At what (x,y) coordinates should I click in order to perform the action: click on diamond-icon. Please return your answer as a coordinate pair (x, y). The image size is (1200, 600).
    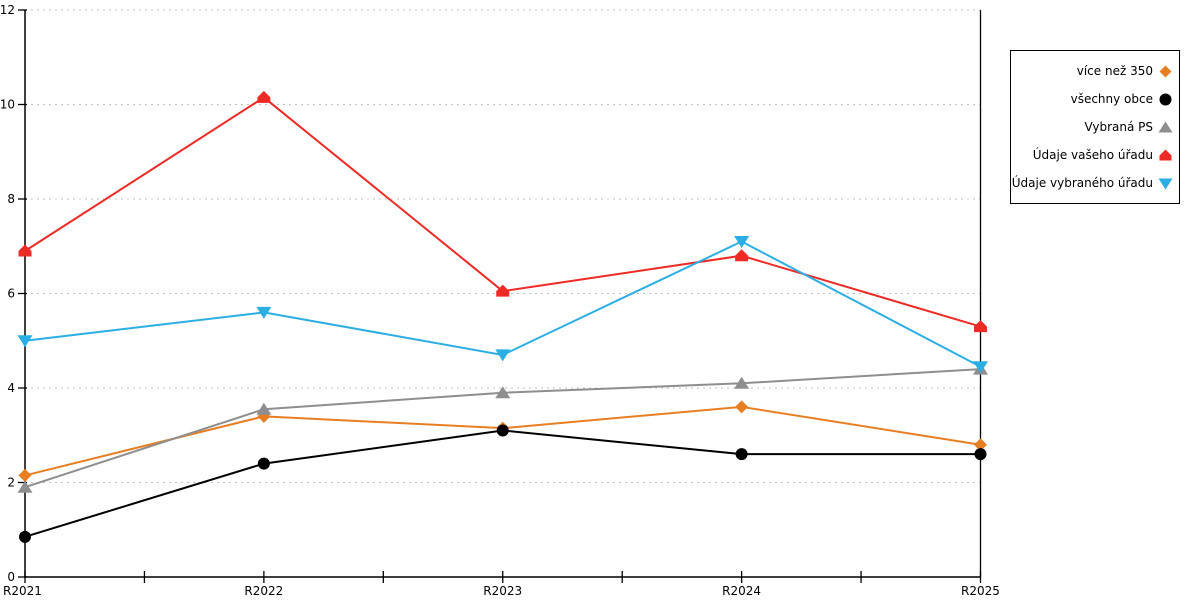
    Looking at the image, I should click on (1165, 71).